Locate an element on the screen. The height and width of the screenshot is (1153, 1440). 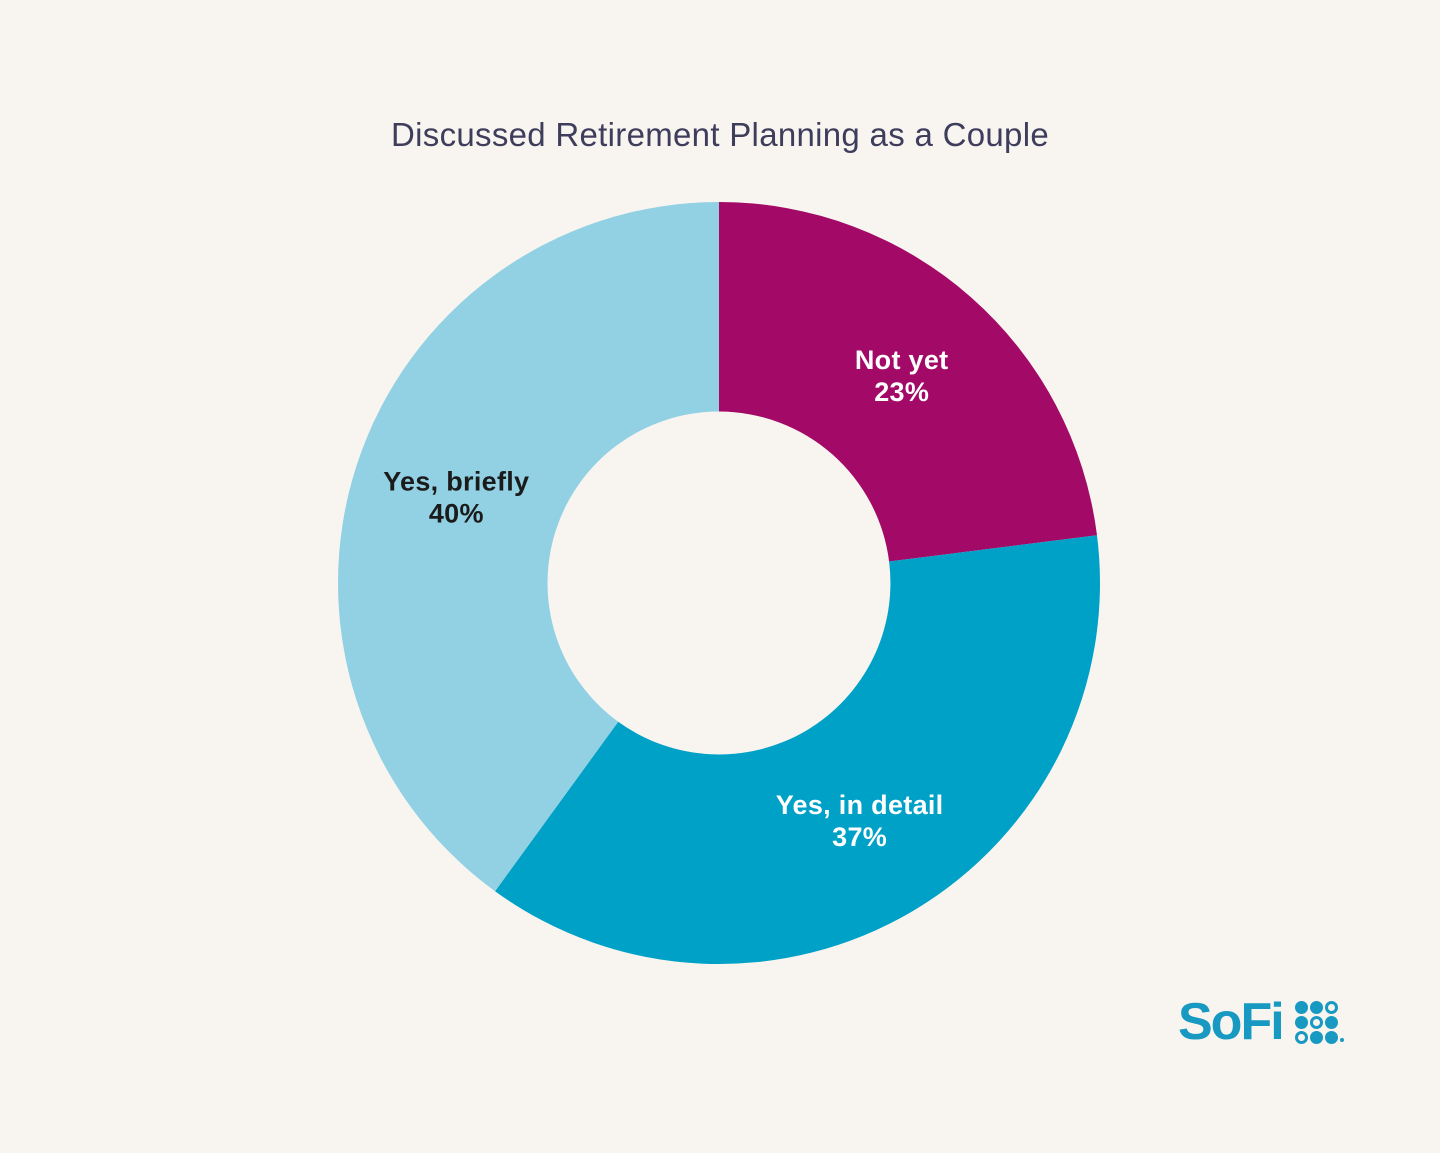
donut-slice-not-yet is located at coordinates (908, 382).